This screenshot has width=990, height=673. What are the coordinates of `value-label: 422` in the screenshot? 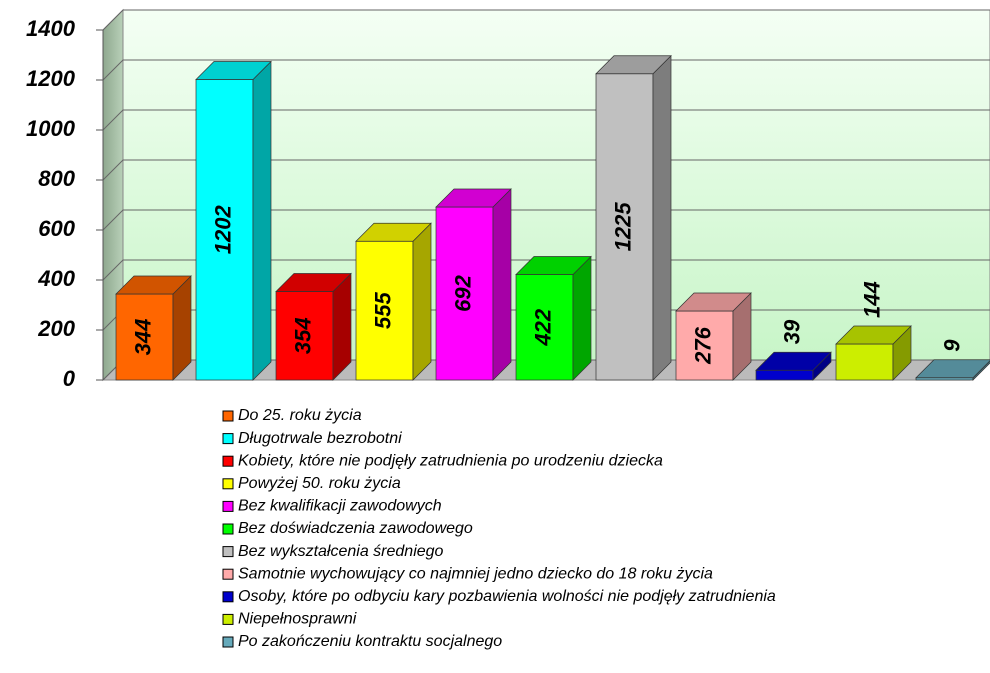 It's located at (542, 327).